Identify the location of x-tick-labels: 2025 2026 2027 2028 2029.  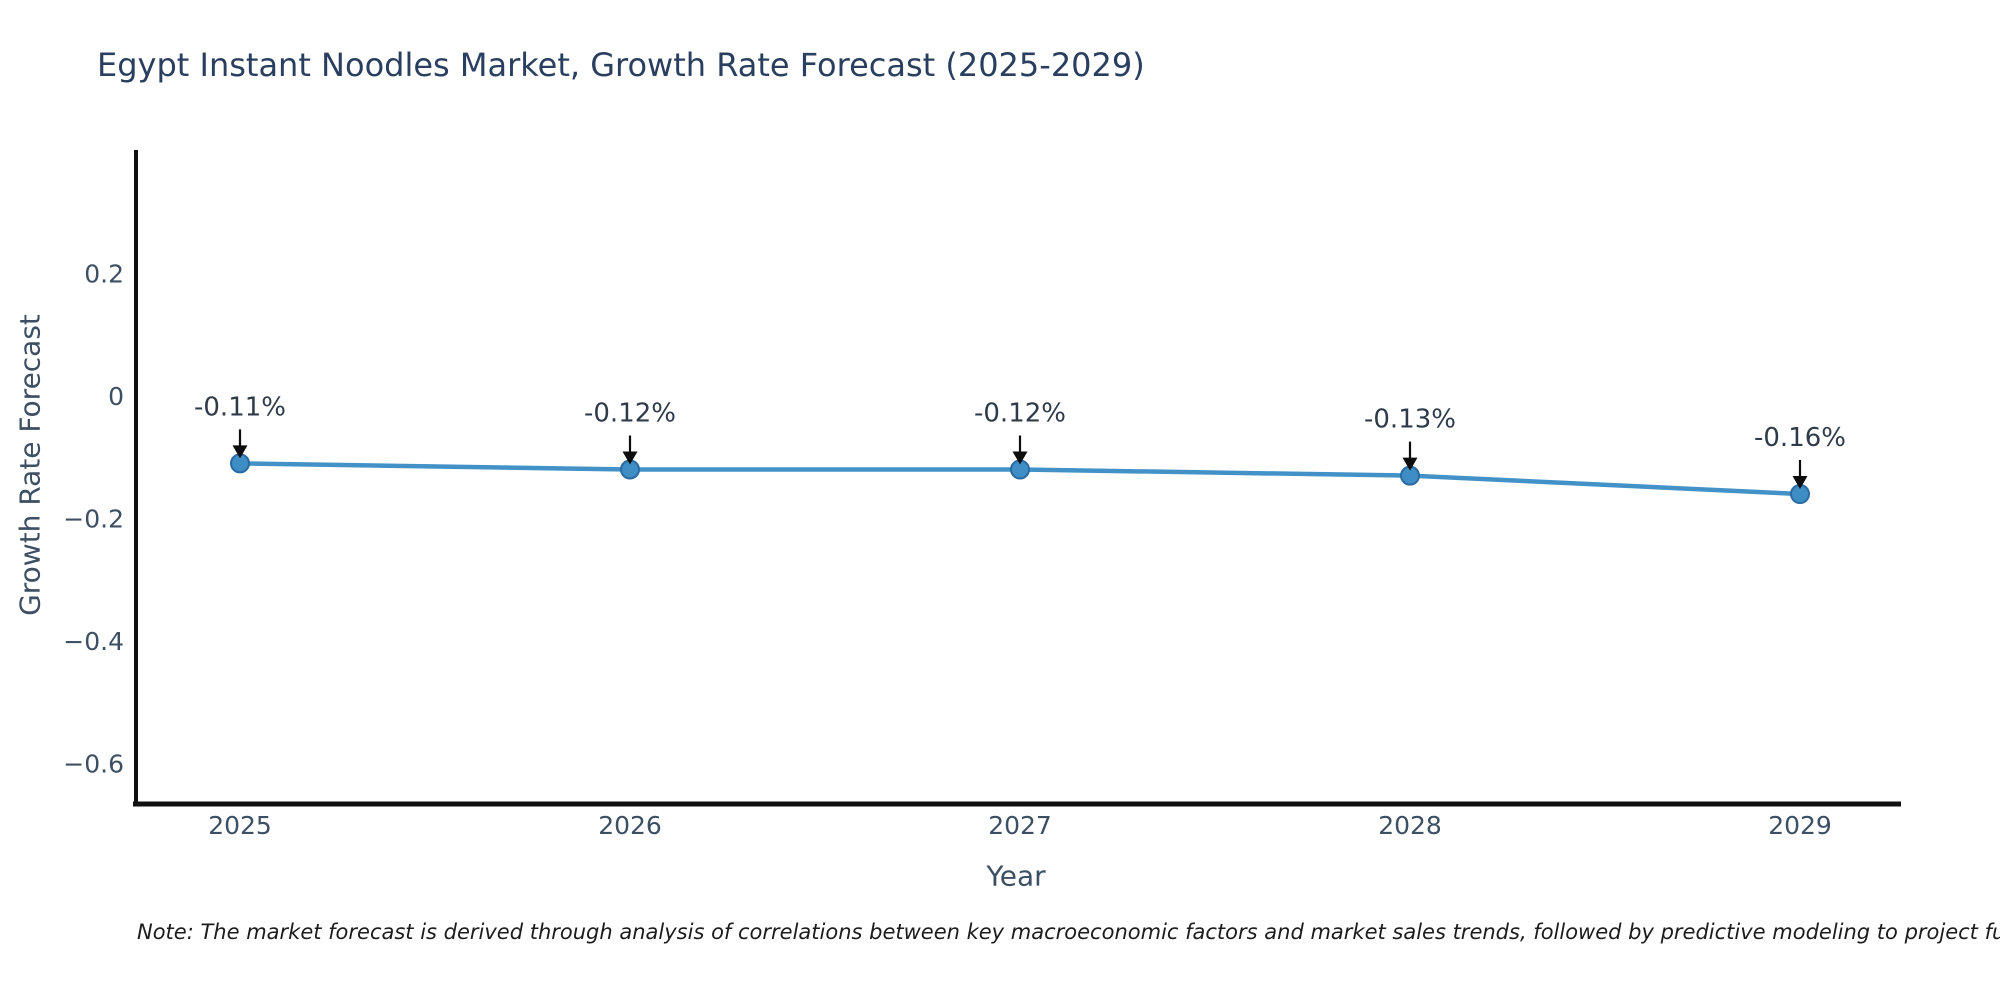
(1020, 825).